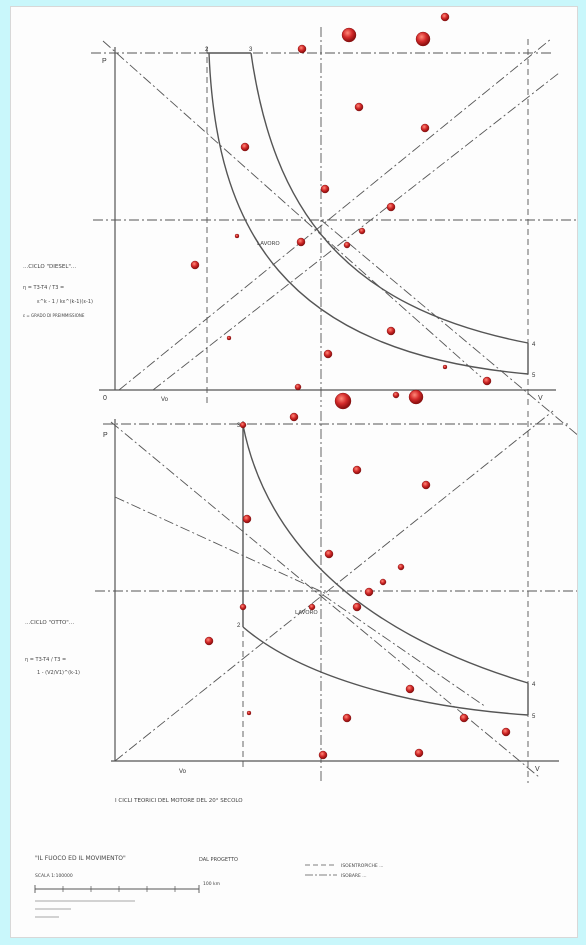 The height and width of the screenshot is (945, 586). I want to click on scale-end-label: 100 km, so click(211, 884).